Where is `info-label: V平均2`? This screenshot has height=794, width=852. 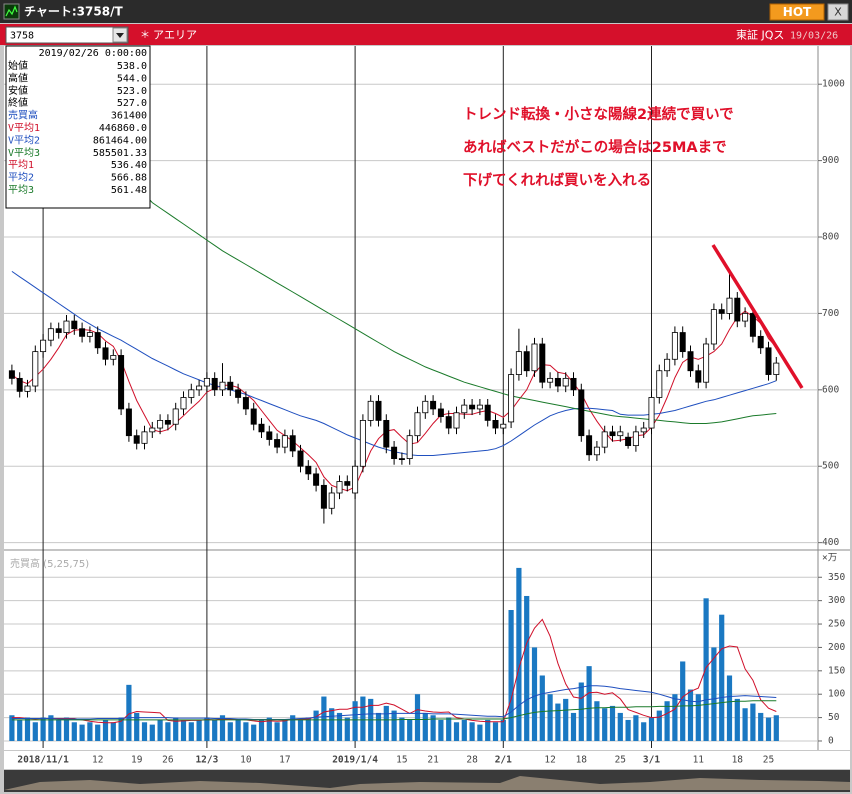
info-label: V平均2 is located at coordinates (24, 140).